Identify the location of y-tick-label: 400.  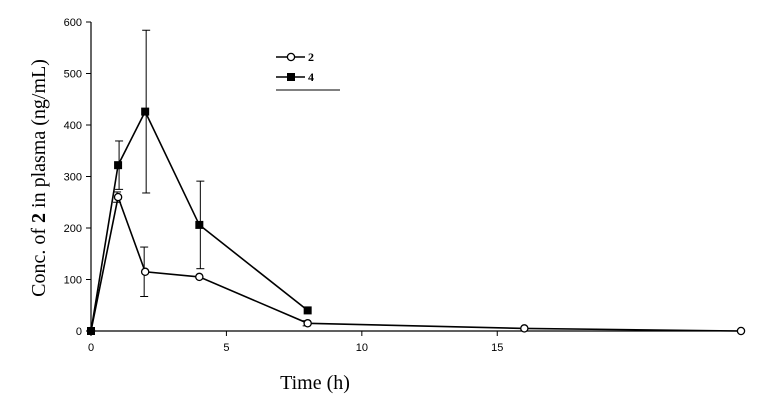
(73, 126).